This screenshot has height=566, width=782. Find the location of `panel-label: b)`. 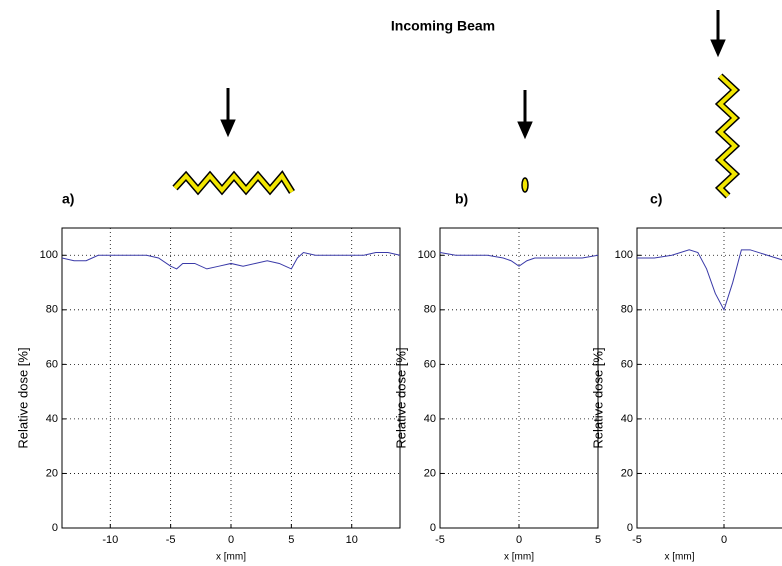

panel-label: b) is located at coordinates (461, 199).